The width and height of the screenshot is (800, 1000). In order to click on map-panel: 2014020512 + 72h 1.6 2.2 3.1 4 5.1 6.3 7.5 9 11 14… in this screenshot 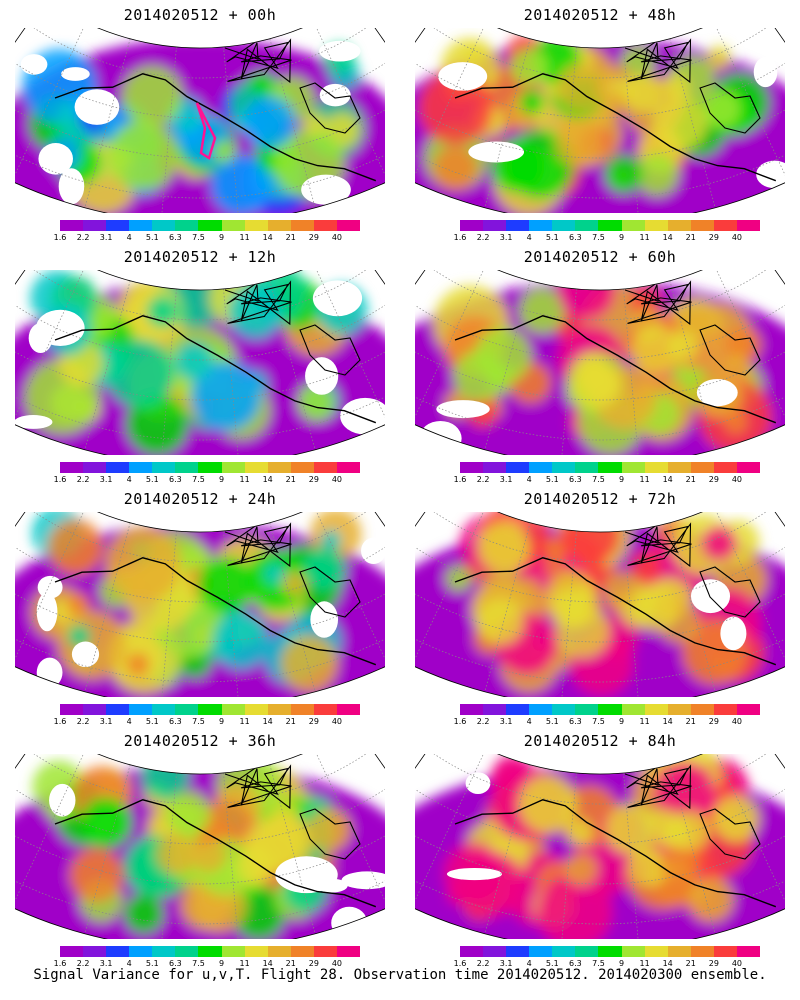, I will do `click(600, 606)`.